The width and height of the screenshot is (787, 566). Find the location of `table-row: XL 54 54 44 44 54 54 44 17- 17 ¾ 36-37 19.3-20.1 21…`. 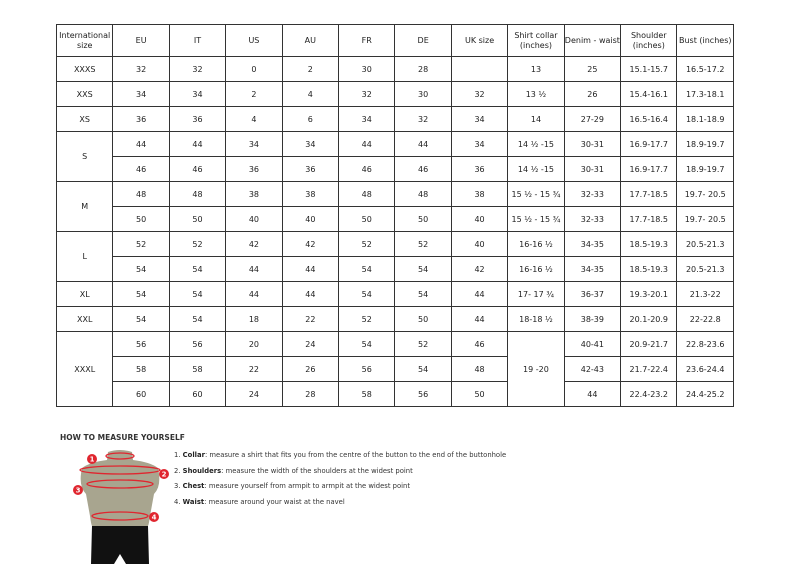

table-row: XL 54 54 44 44 54 54 44 17- 17 ¾ 36-37 19.3-20.1 21… is located at coordinates (394, 294).